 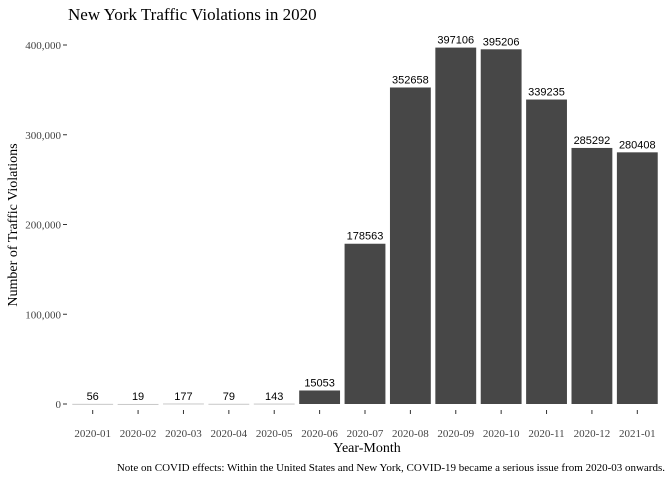 What do you see at coordinates (93, 397) in the screenshot?
I see `data-label-2020-01: 56` at bounding box center [93, 397].